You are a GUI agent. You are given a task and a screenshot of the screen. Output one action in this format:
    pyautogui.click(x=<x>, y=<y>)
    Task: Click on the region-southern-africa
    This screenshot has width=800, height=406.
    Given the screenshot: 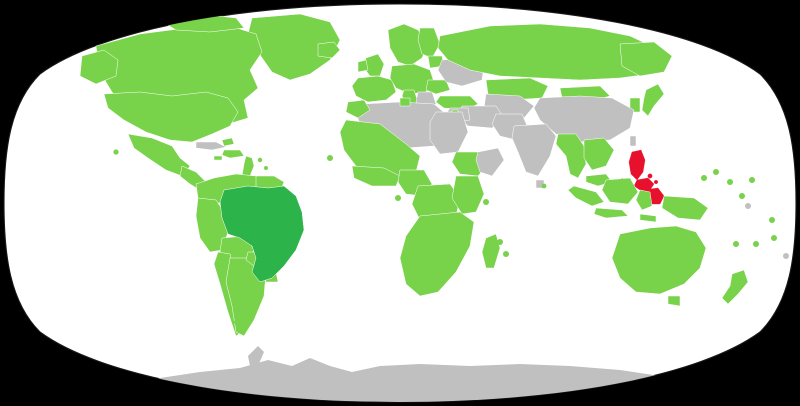 What is the action you would take?
    pyautogui.click(x=437, y=254)
    